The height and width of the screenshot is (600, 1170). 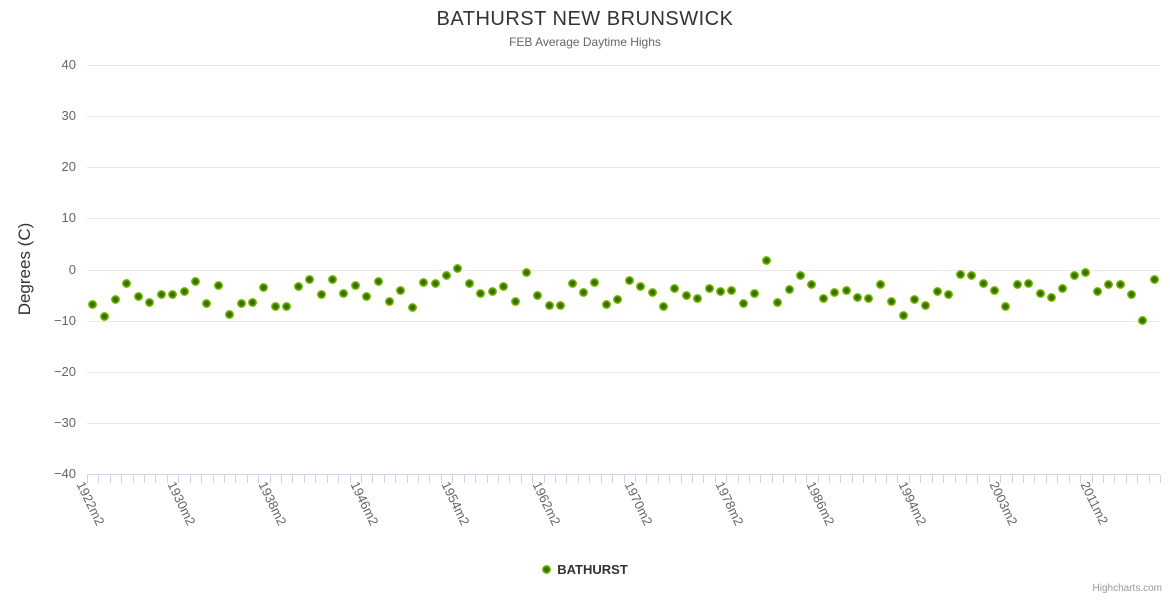 I want to click on legend-label: BATHURST, so click(x=592, y=569).